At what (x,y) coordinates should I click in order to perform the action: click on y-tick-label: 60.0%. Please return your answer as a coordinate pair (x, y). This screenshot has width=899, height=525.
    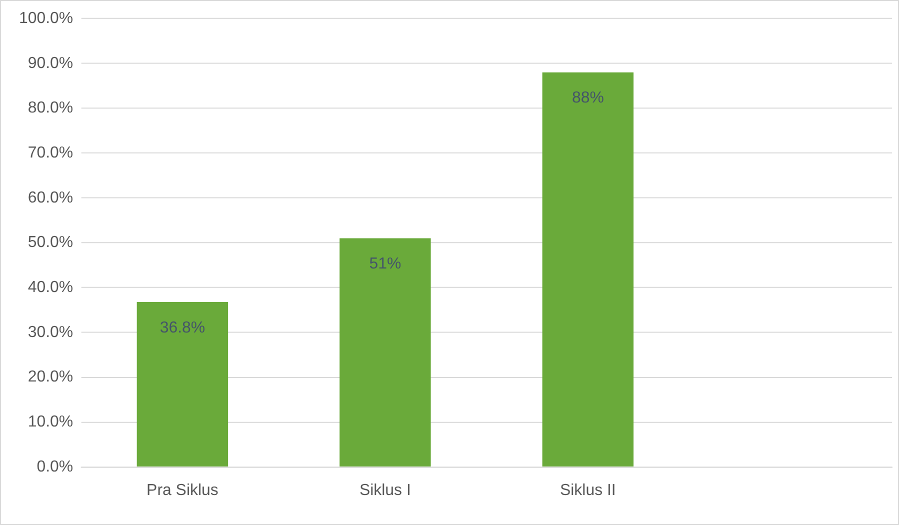
    Looking at the image, I should click on (51, 197).